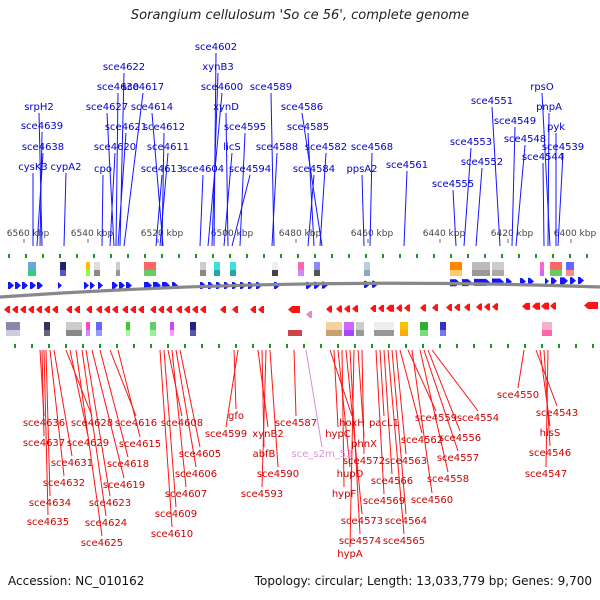 This screenshot has width=600, height=600. Describe the element at coordinates (92, 423) in the screenshot. I see `reverse-gene-label: sce4628` at that location.